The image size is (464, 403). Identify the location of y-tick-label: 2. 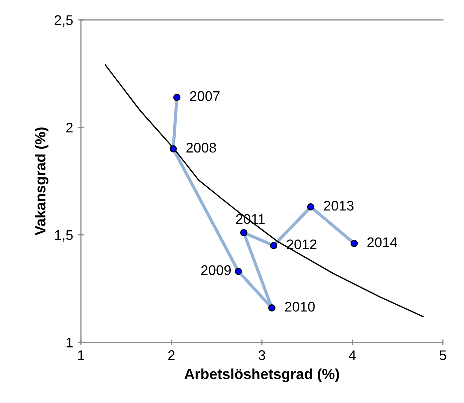
(69, 127).